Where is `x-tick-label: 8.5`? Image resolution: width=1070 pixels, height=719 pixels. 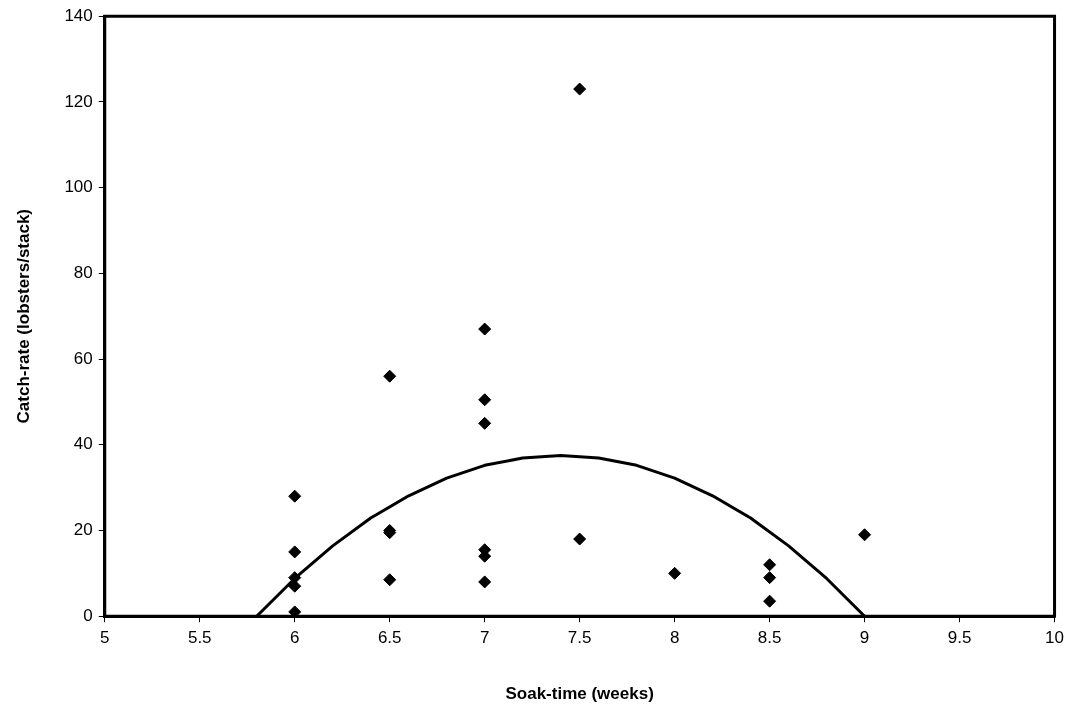 x-tick-label: 8.5 is located at coordinates (769, 638).